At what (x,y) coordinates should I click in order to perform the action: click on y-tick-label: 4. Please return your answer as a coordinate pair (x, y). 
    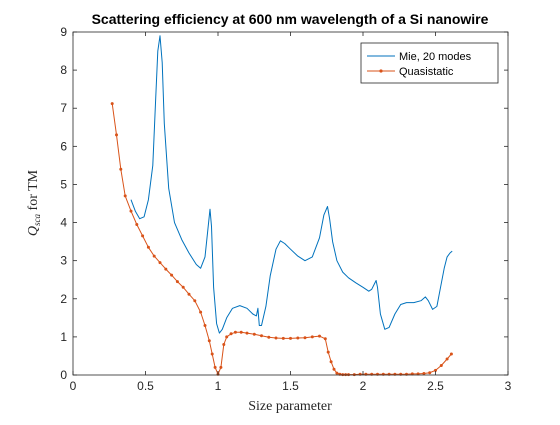
    Looking at the image, I should click on (63, 223).